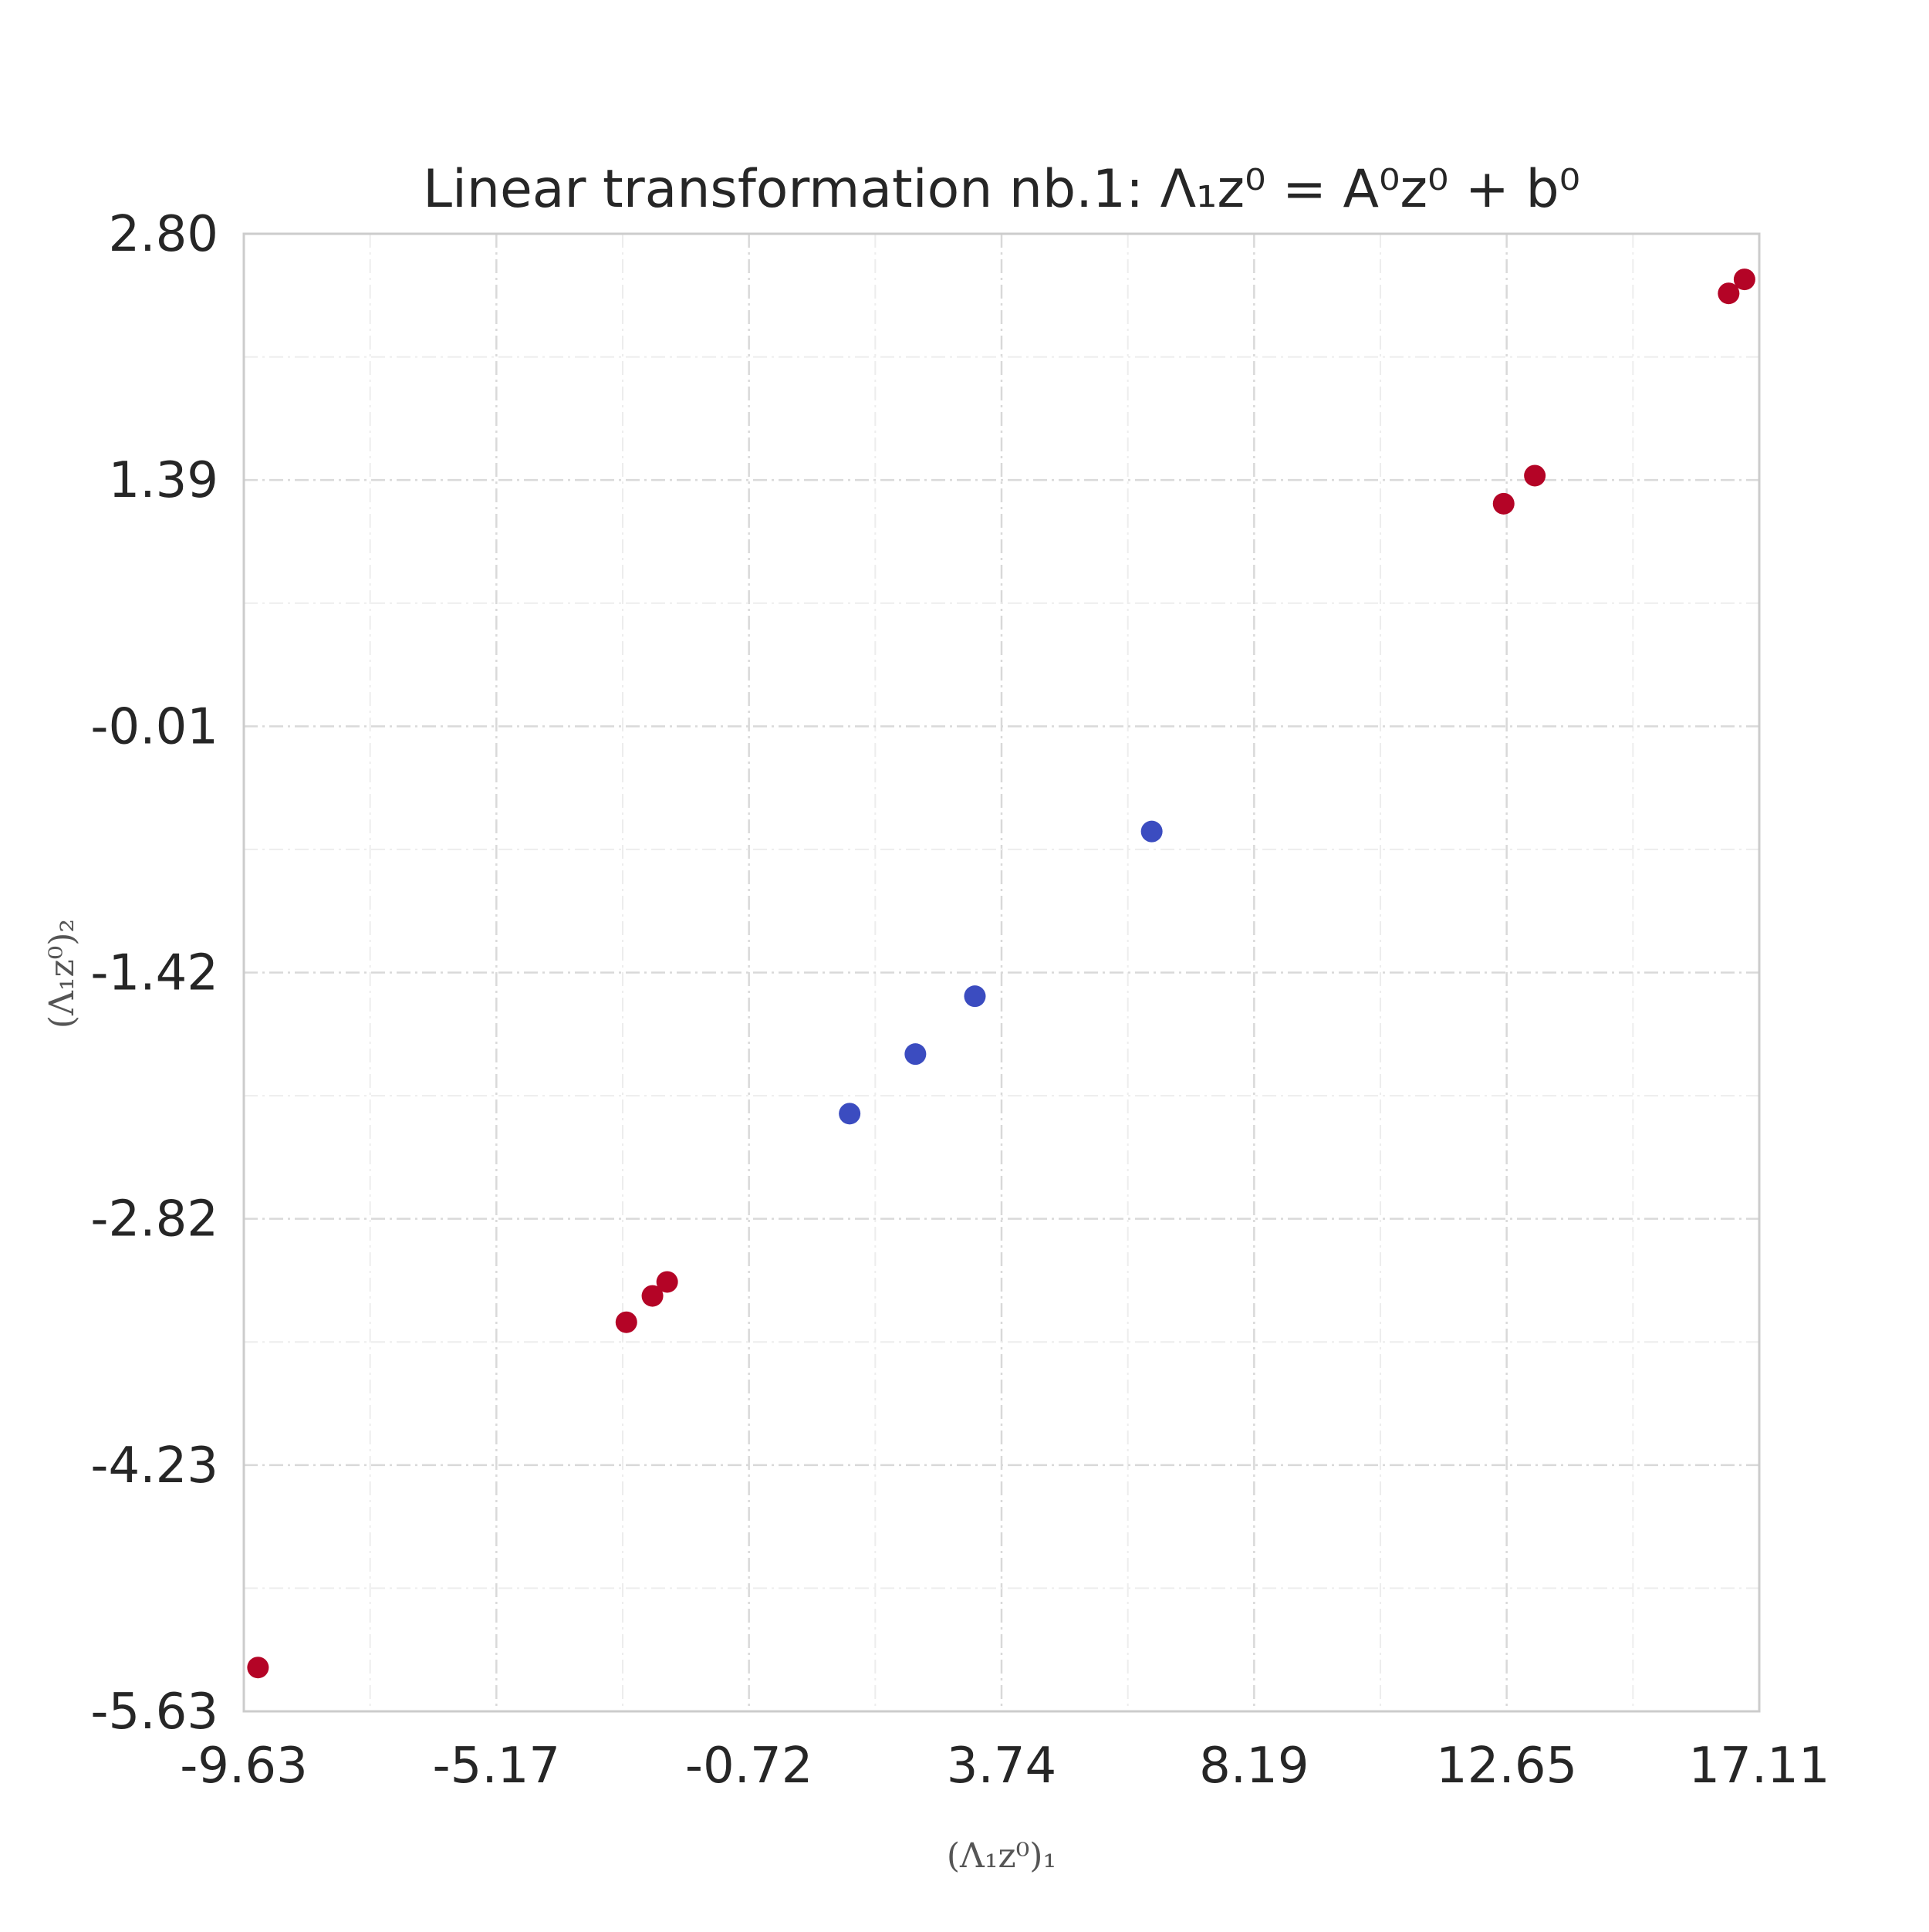  I want to click on x-tick-label: -9.63, so click(244, 1766).